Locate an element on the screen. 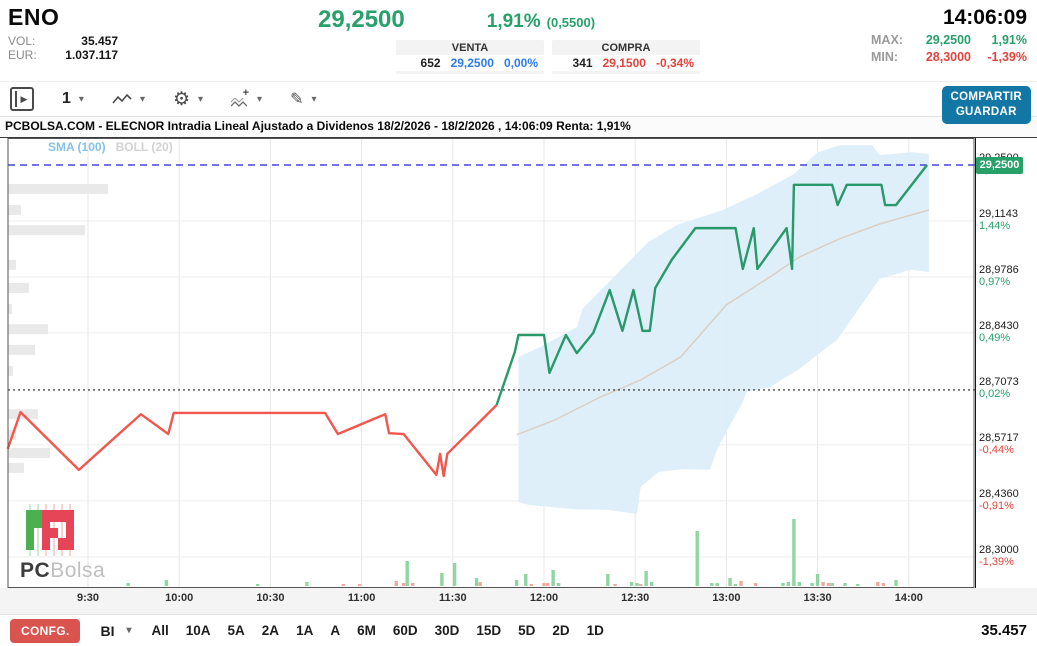 The width and height of the screenshot is (1037, 646). add-indicator-select: + ▾ is located at coordinates (246, 98).